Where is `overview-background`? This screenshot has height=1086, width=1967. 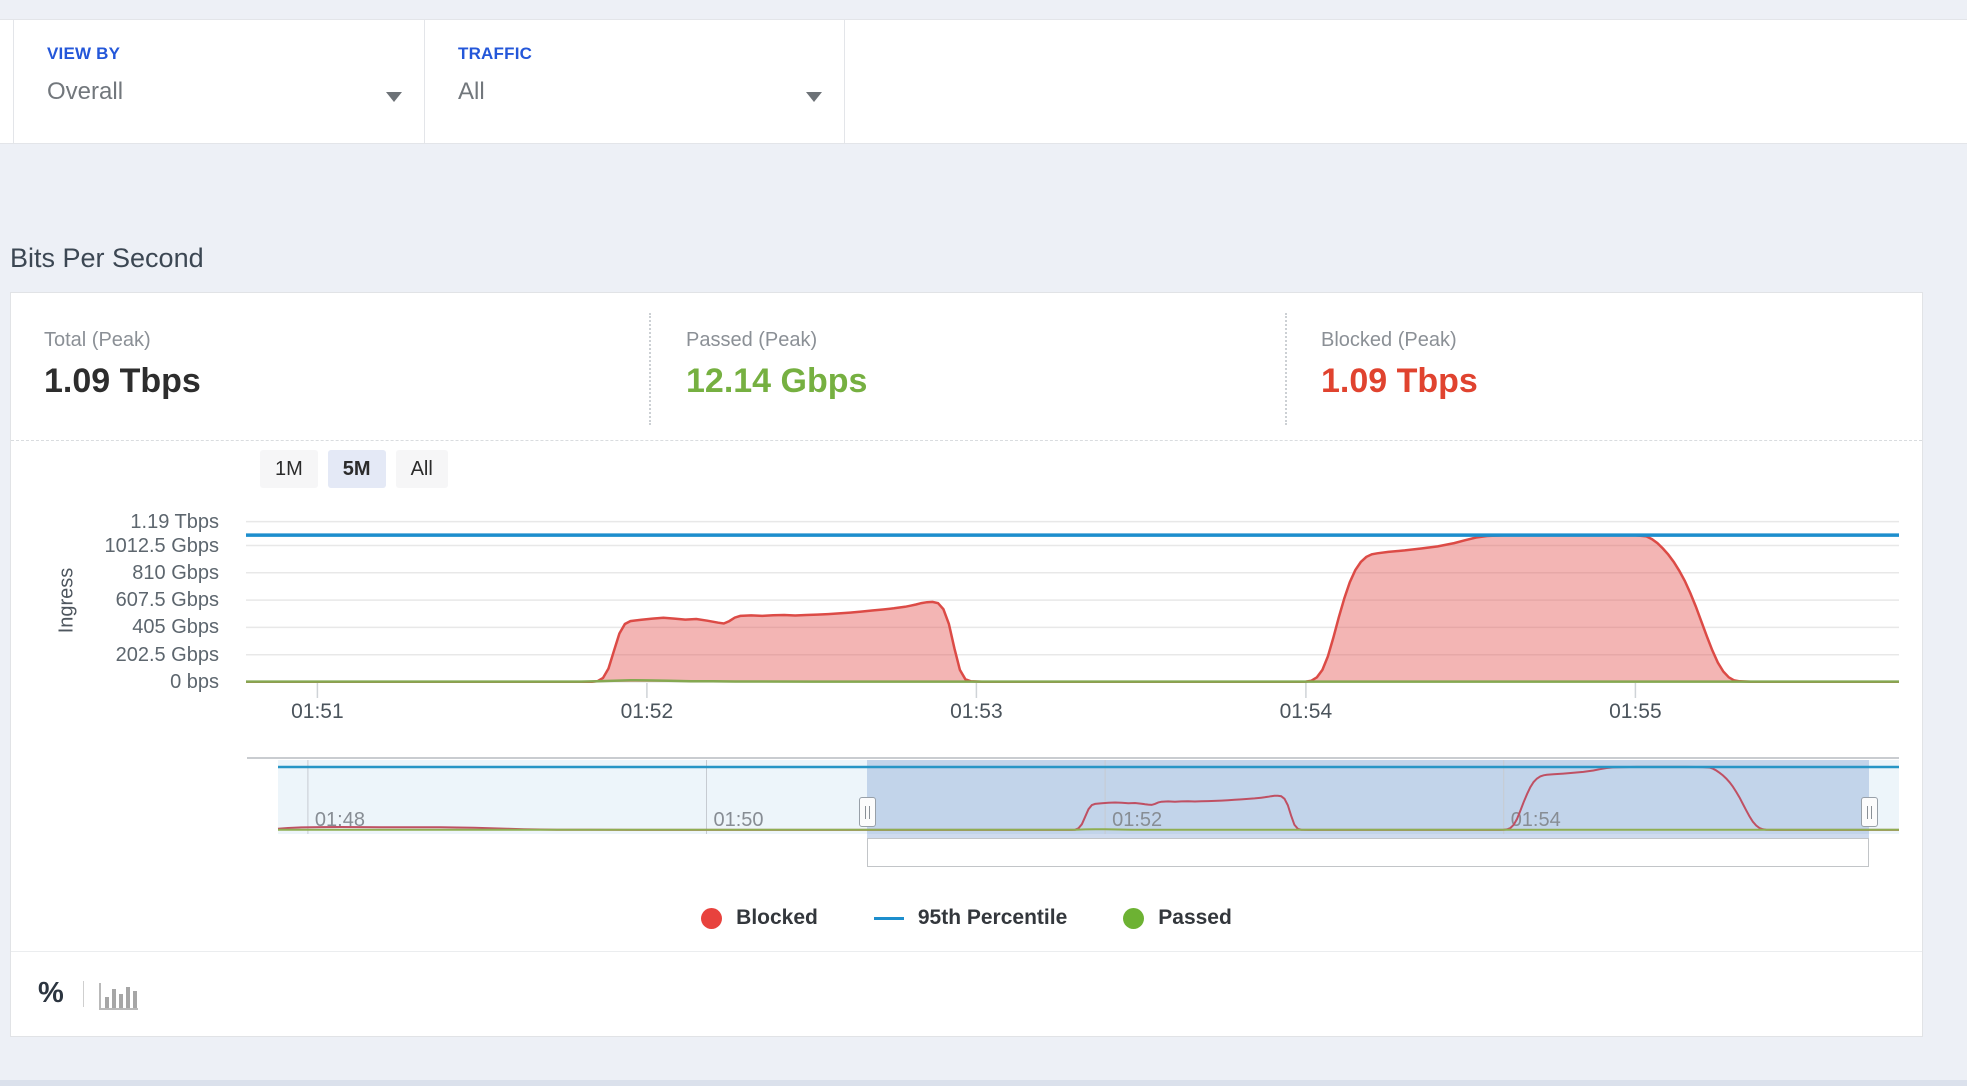 overview-background is located at coordinates (1088, 797).